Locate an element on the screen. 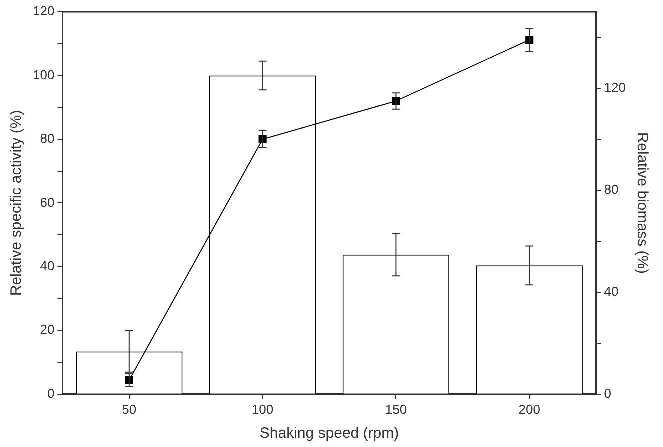  y2-tick-label: 80 is located at coordinates (611, 190).